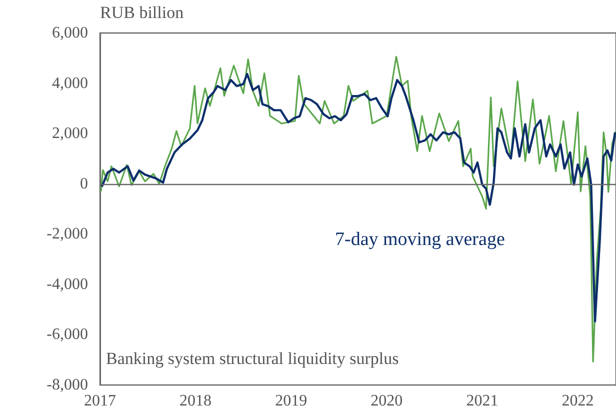  Describe the element at coordinates (196, 401) in the screenshot. I see `x-tick-label: 2018` at that location.